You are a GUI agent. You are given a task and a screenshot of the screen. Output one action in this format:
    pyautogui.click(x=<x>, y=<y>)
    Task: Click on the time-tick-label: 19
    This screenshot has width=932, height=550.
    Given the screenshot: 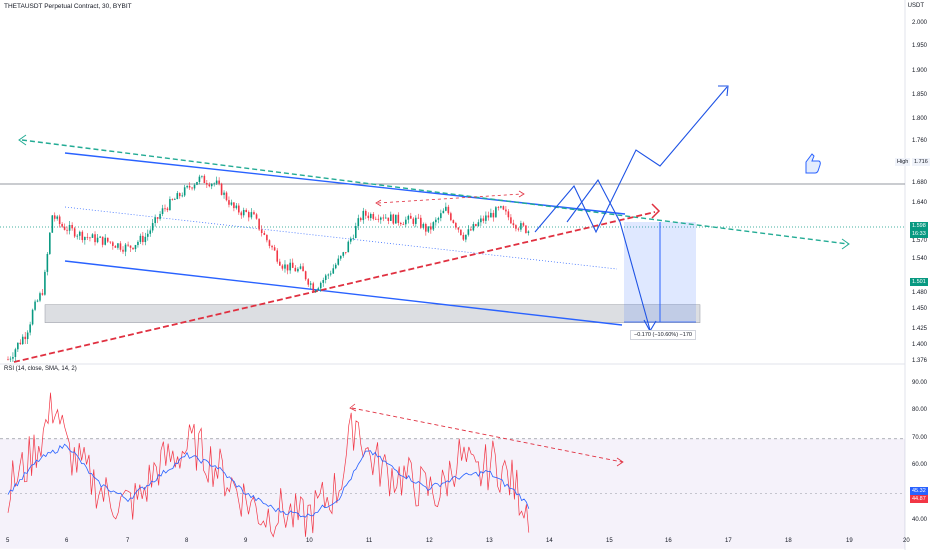 What is the action you would take?
    pyautogui.click(x=849, y=541)
    